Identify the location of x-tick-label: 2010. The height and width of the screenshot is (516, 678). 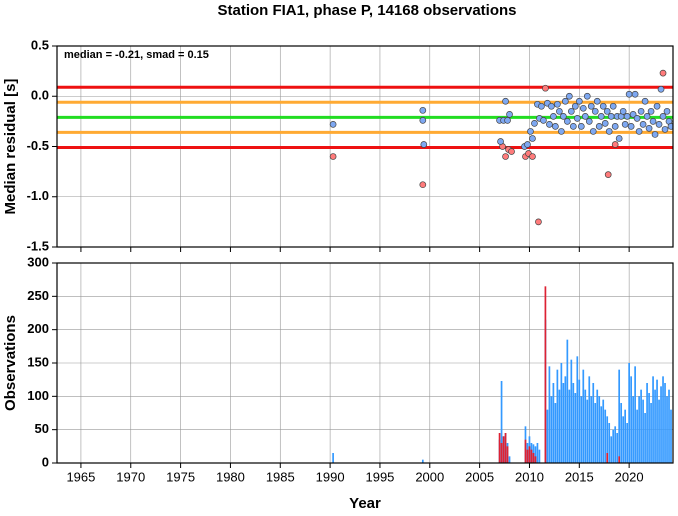
(529, 476).